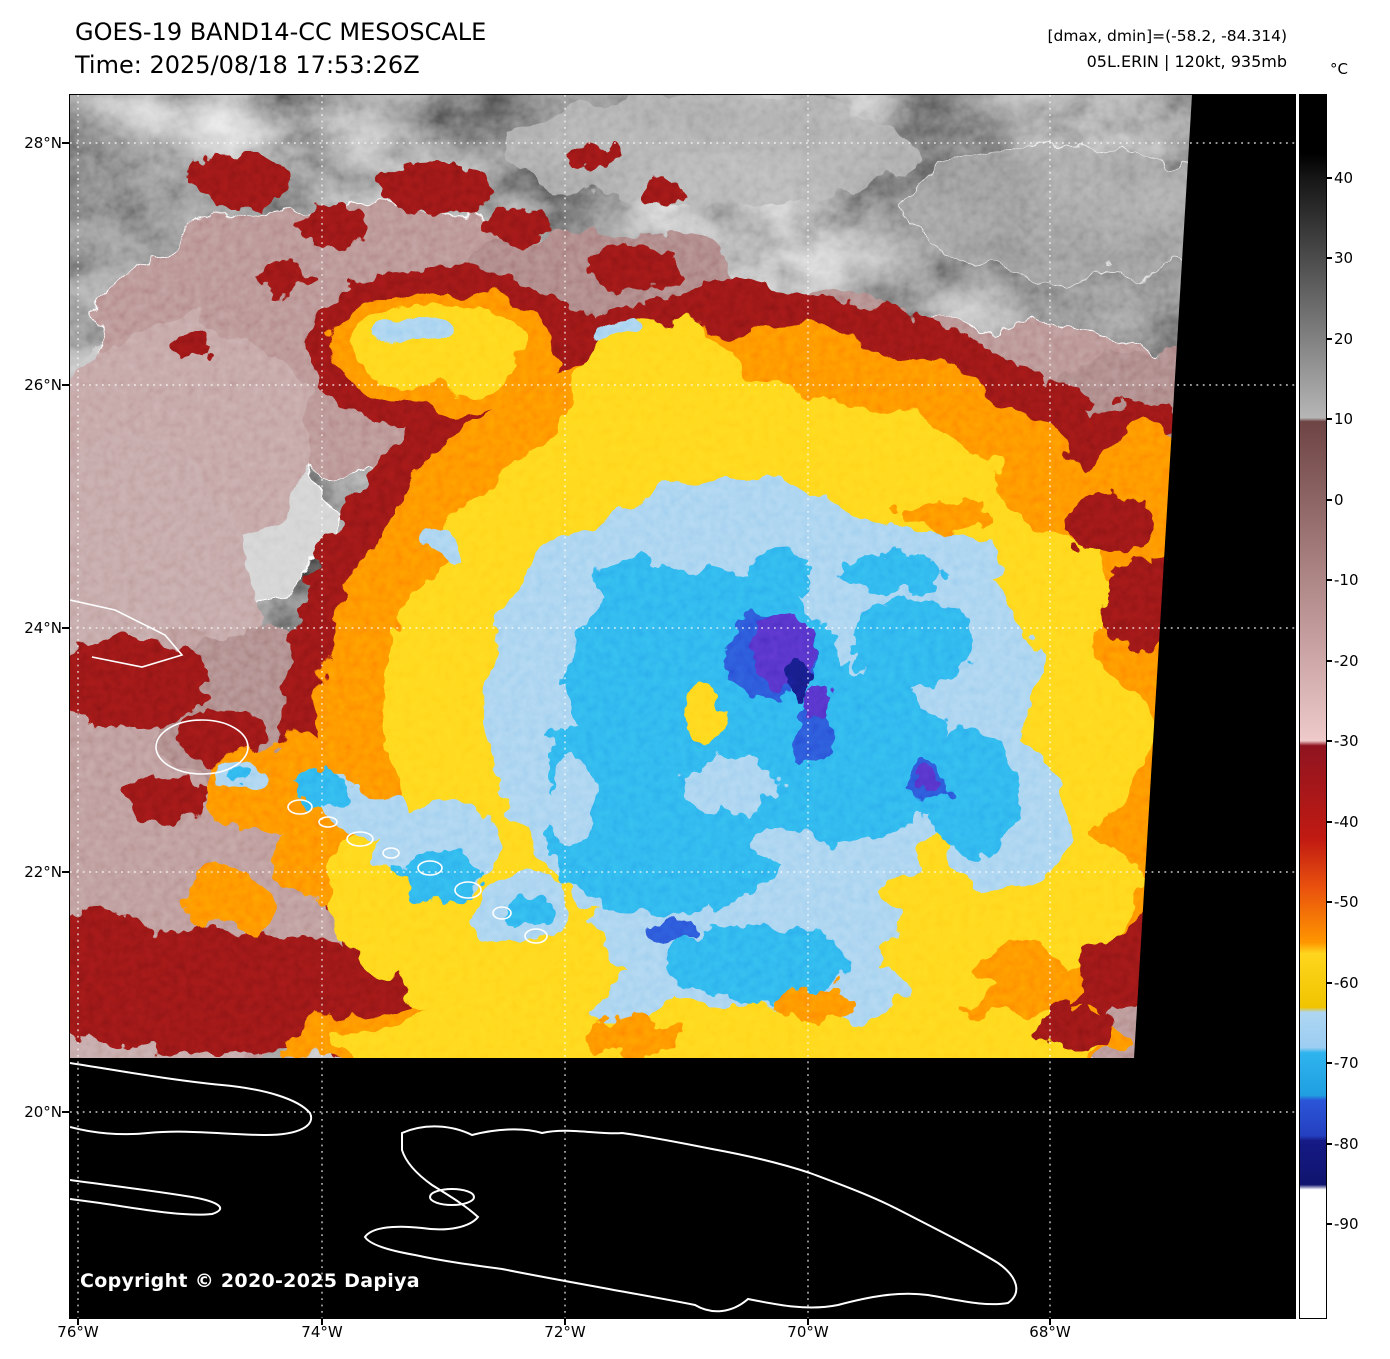 Image resolution: width=1390 pixels, height=1359 pixels. Describe the element at coordinates (1354, 902) in the screenshot. I see `colorbar-tick: -50` at that location.